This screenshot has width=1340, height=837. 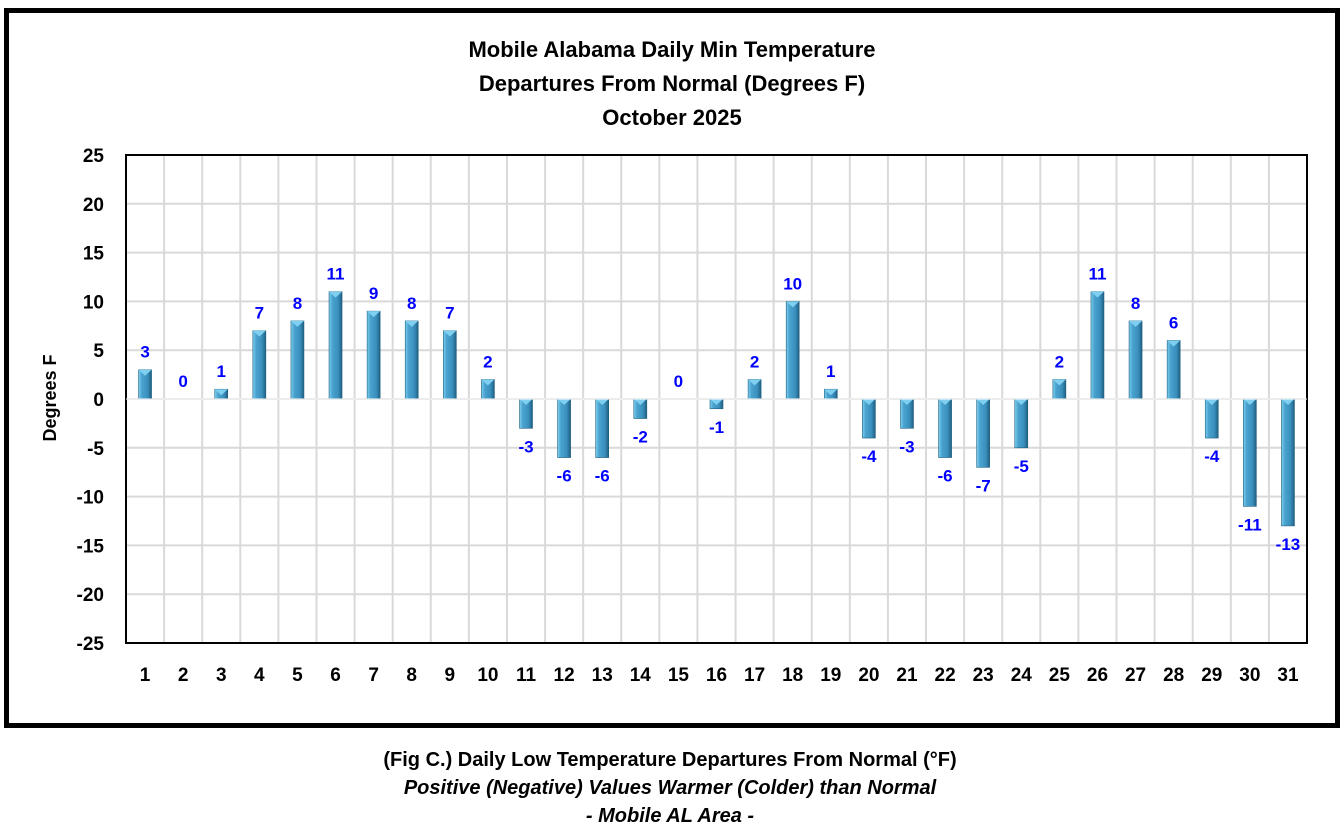 What do you see at coordinates (945, 675) in the screenshot?
I see `x-tick-label: 22` at bounding box center [945, 675].